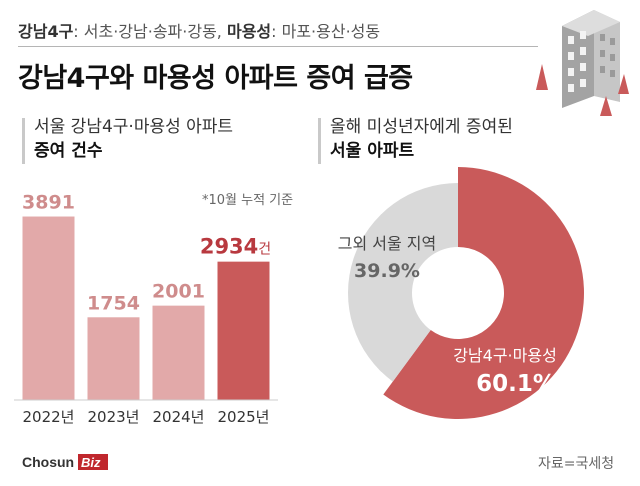  I want to click on source-credit: 자료=국세청, so click(576, 464).